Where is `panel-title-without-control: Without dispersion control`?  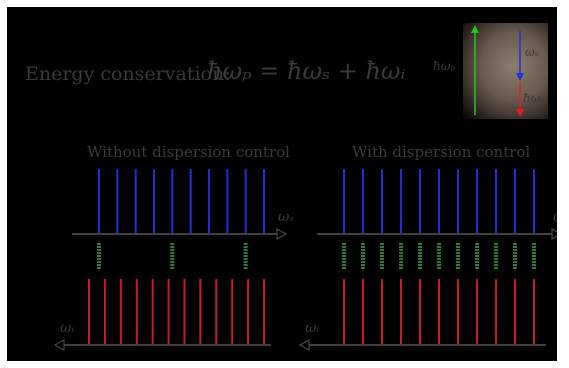 panel-title-without-control: Without dispersion control is located at coordinates (188, 152).